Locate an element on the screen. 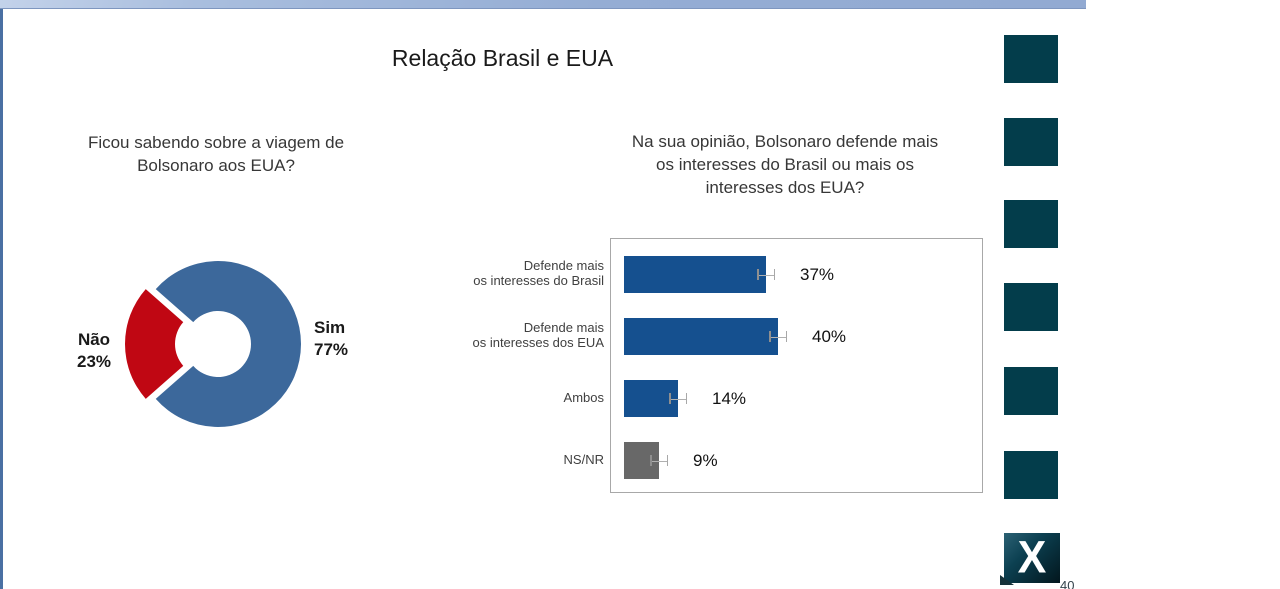 The width and height of the screenshot is (1280, 589). bar-category-label: Defende mais os interesses dos EUA is located at coordinates (538, 335).